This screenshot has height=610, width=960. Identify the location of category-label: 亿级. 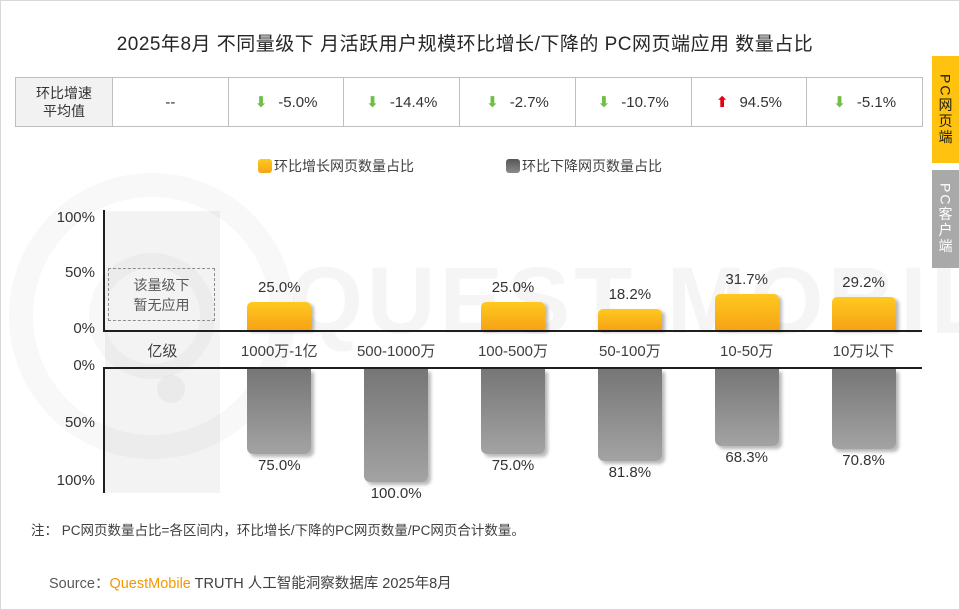
(162, 351).